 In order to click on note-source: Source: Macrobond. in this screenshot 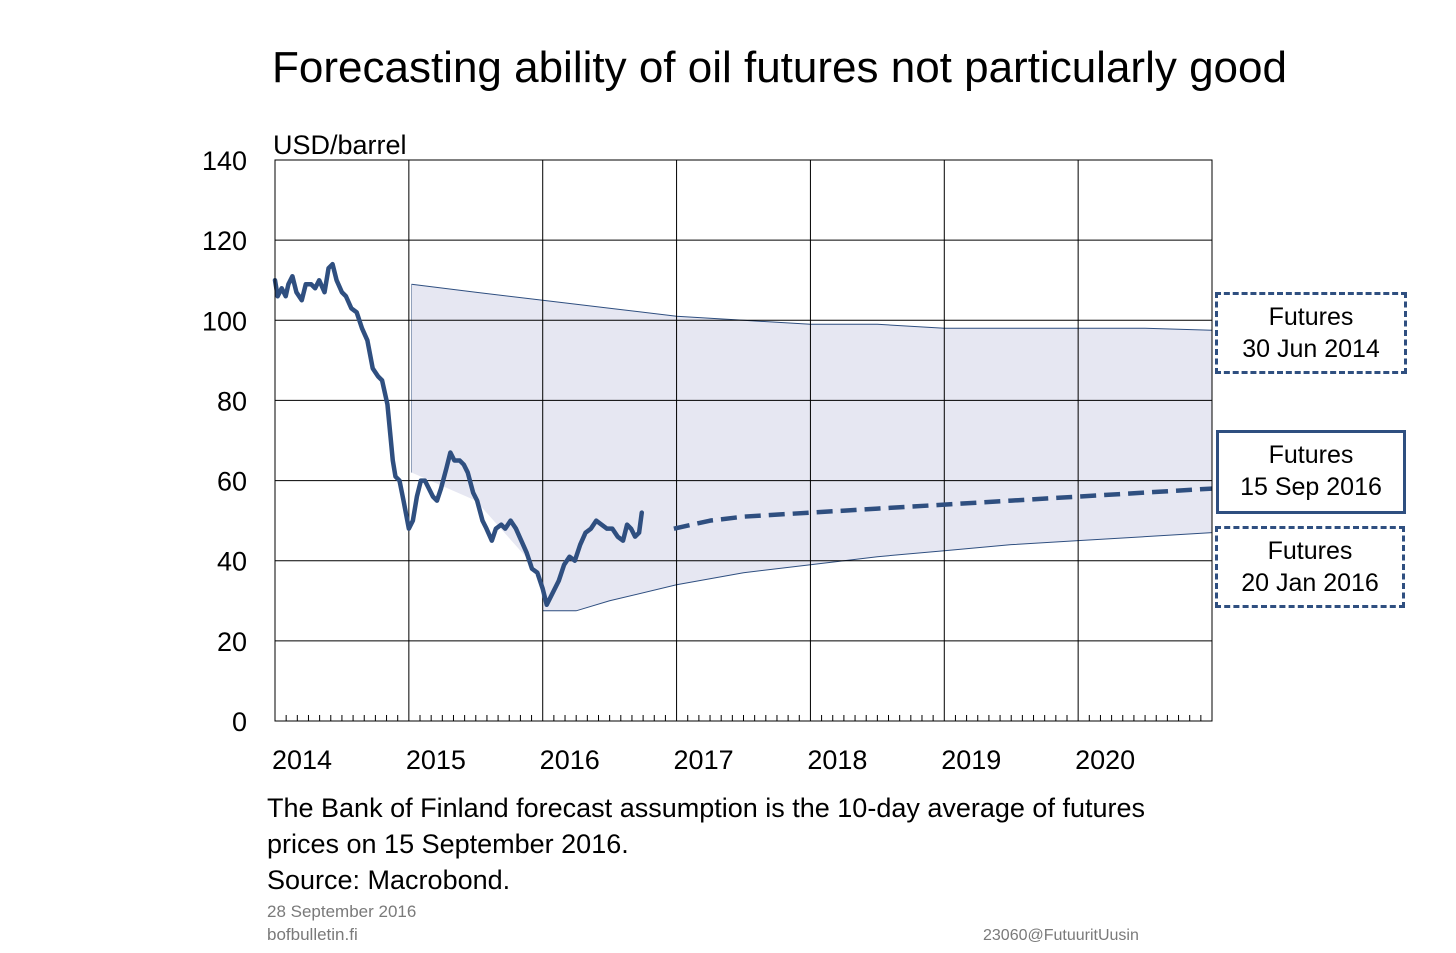, I will do `click(389, 880)`.